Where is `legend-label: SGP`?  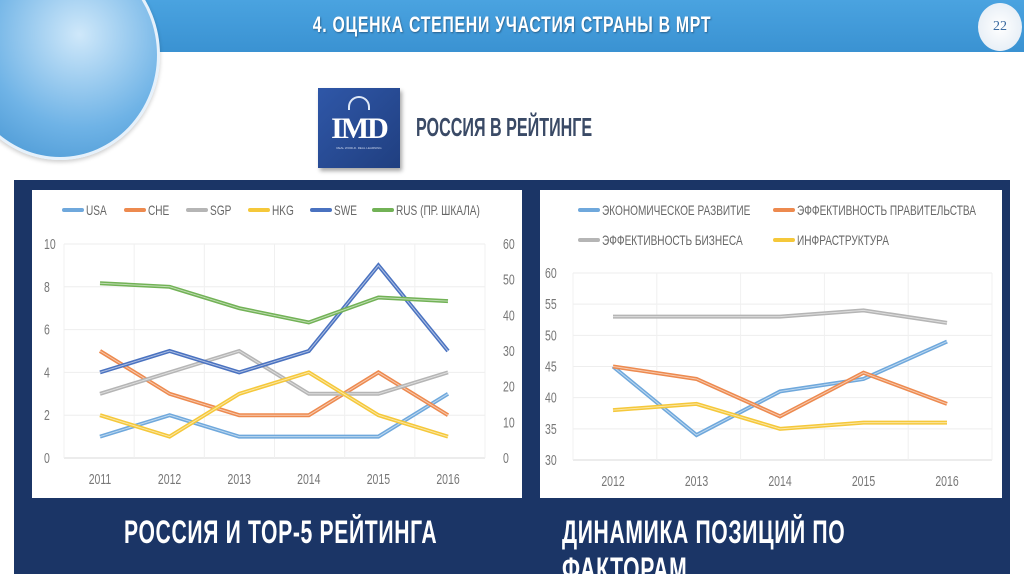 legend-label: SGP is located at coordinates (220, 210).